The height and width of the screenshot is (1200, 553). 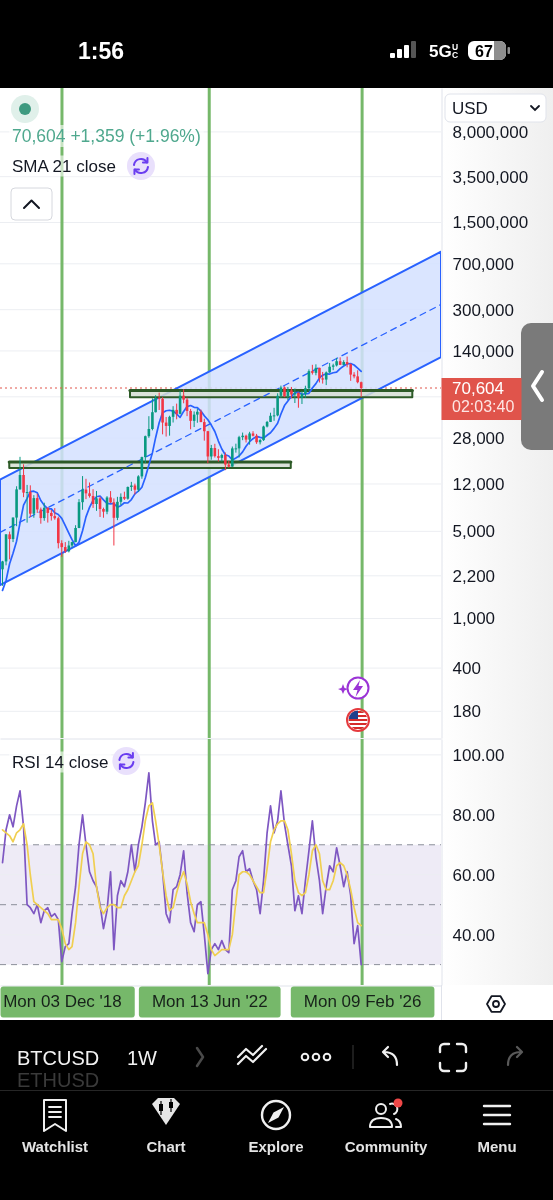 What do you see at coordinates (64, 166) in the screenshot?
I see `annotation: SMA 21 close` at bounding box center [64, 166].